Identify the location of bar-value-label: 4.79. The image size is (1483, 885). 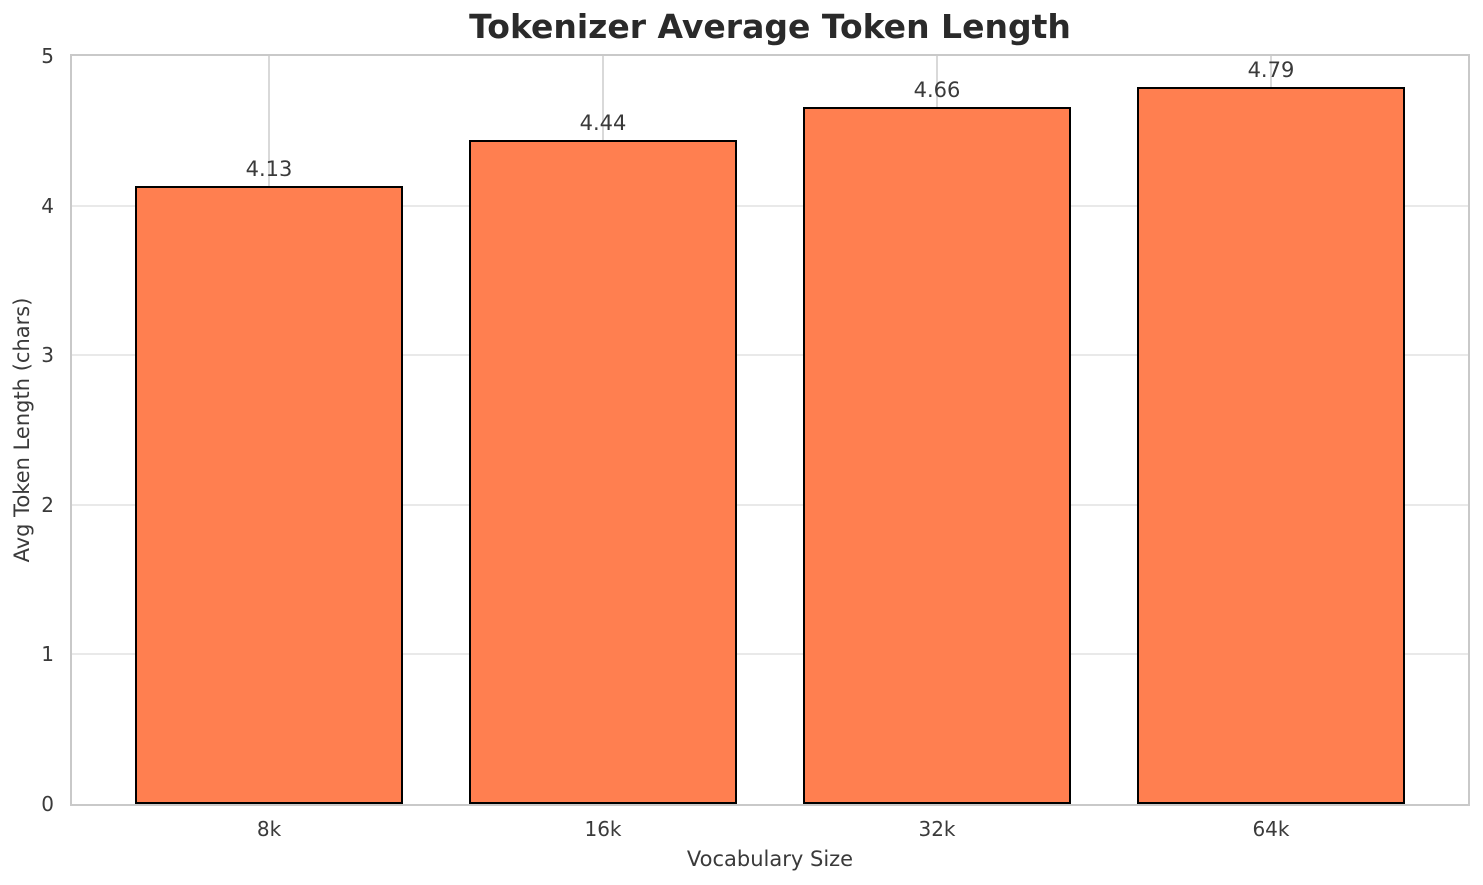
(1271, 70).